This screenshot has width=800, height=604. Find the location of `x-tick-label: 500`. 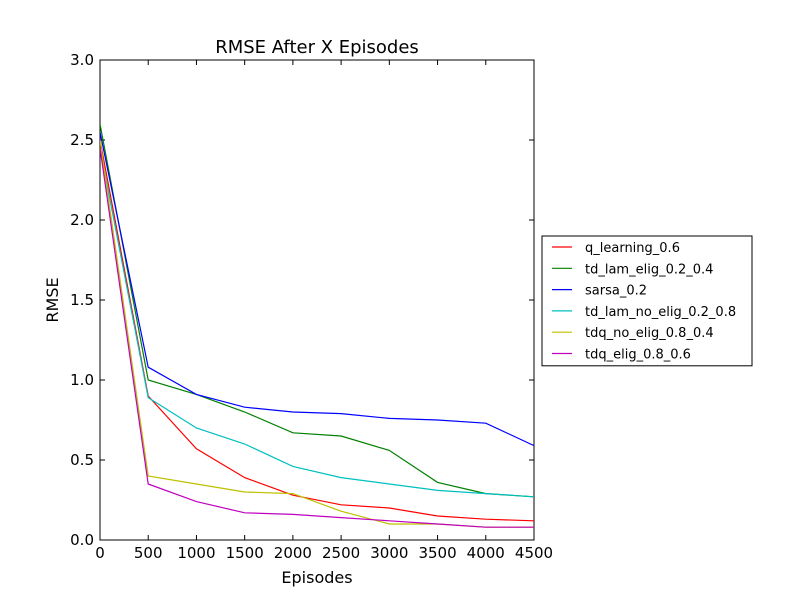

x-tick-label: 500 is located at coordinates (148, 553).